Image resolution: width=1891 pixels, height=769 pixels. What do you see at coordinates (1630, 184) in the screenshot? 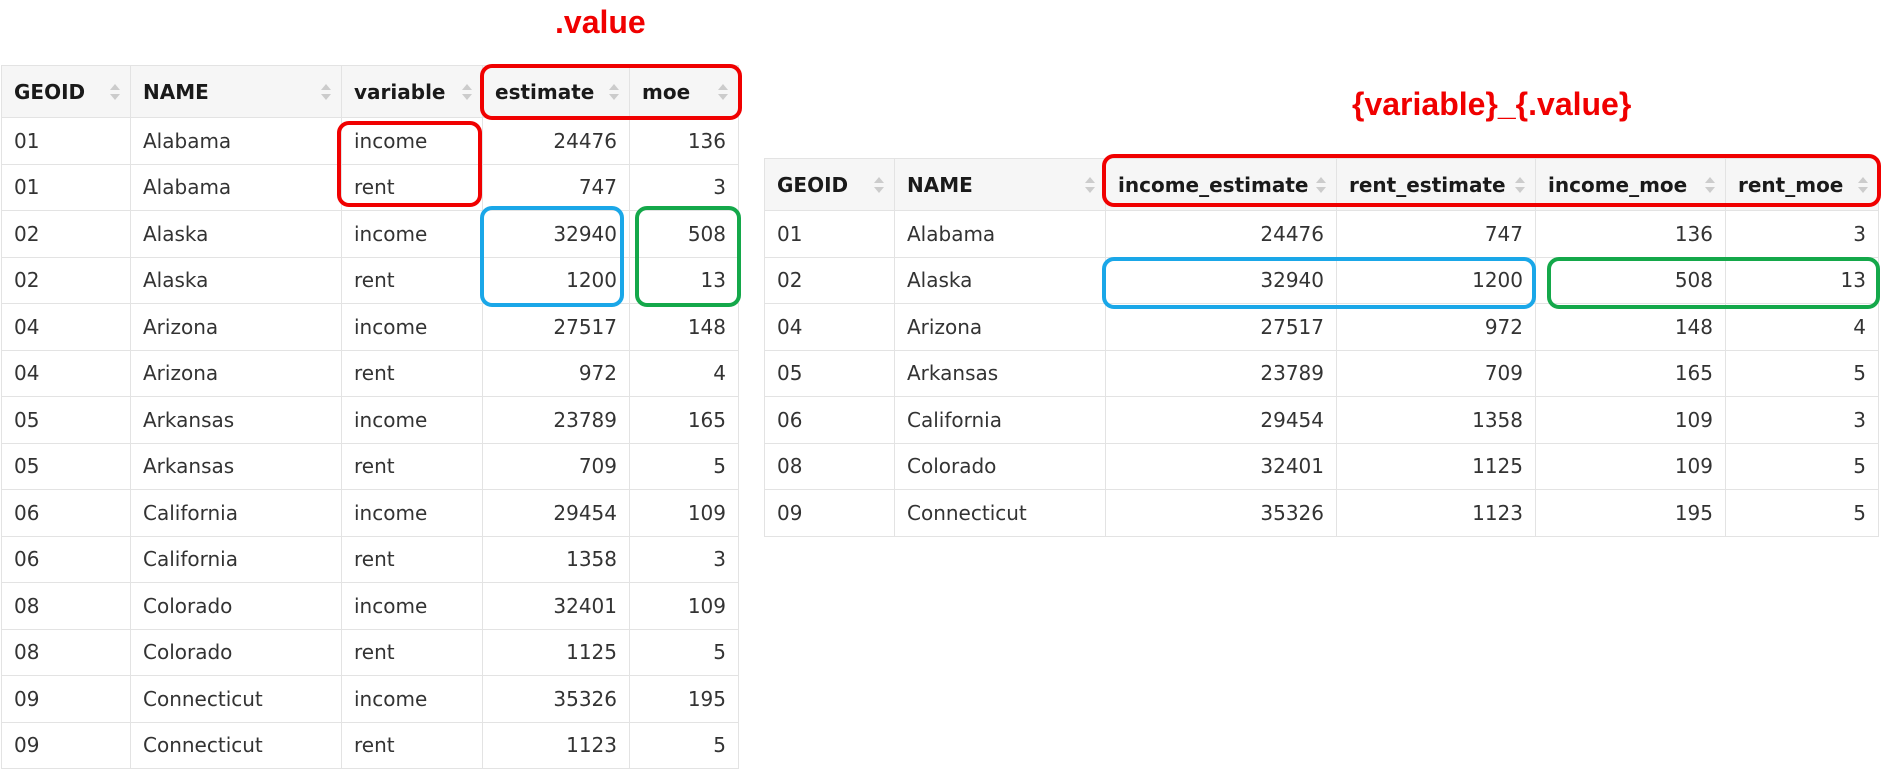
I see `column-header-income-moe: income_moe` at bounding box center [1630, 184].